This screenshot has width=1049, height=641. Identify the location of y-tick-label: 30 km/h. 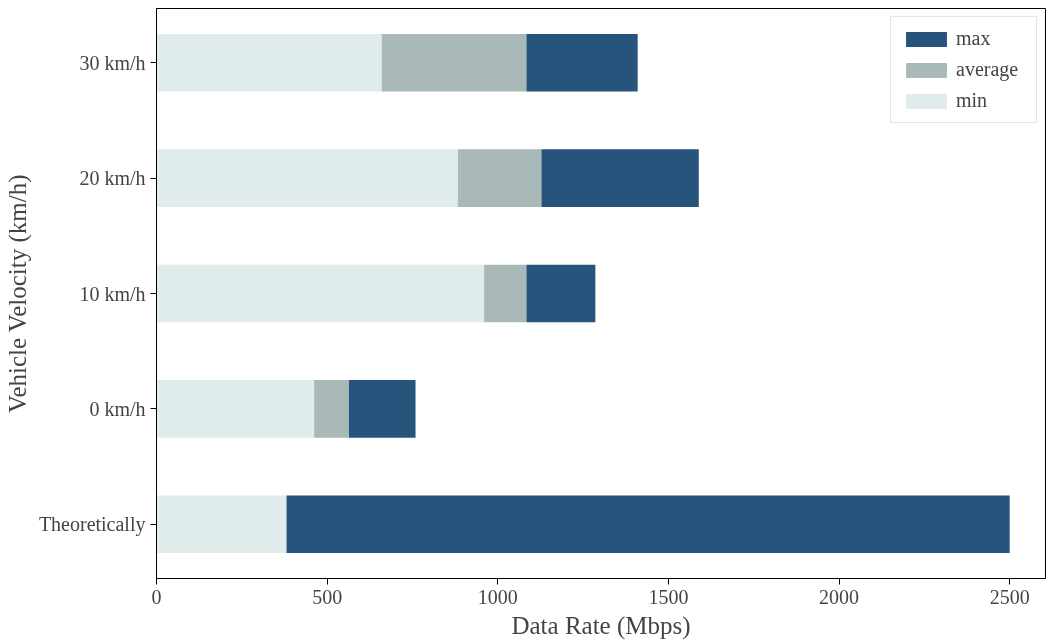
(112, 62).